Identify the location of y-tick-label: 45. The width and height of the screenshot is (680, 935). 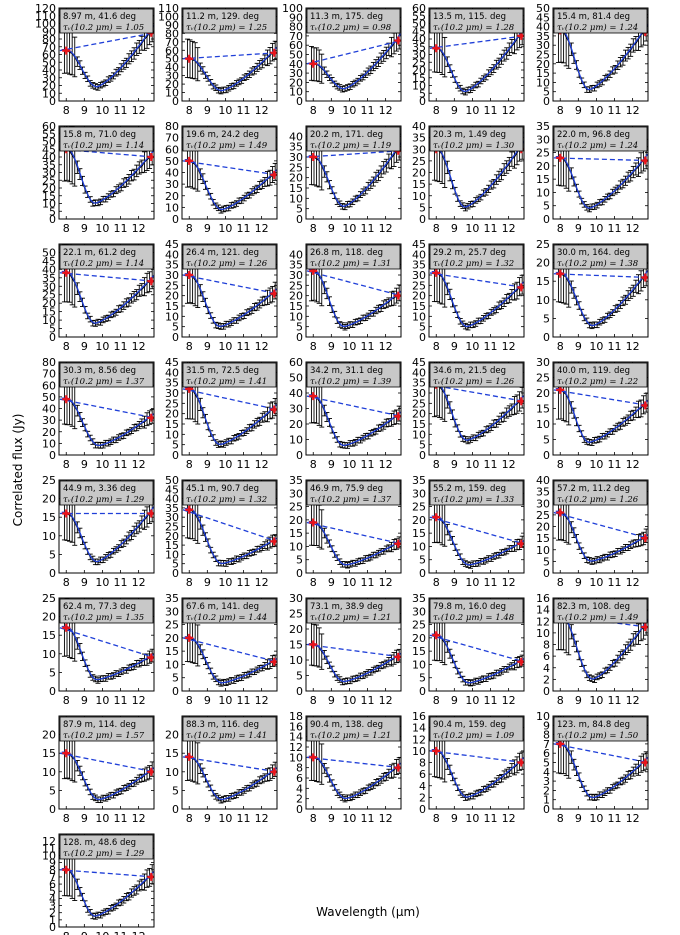
(49, 149).